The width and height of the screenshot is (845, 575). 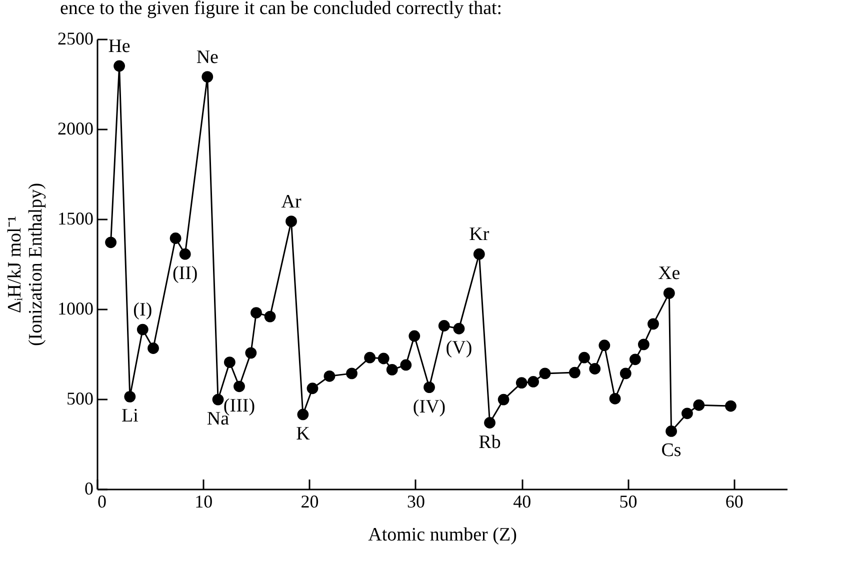 What do you see at coordinates (203, 502) in the screenshot?
I see `x-tick-label: 10` at bounding box center [203, 502].